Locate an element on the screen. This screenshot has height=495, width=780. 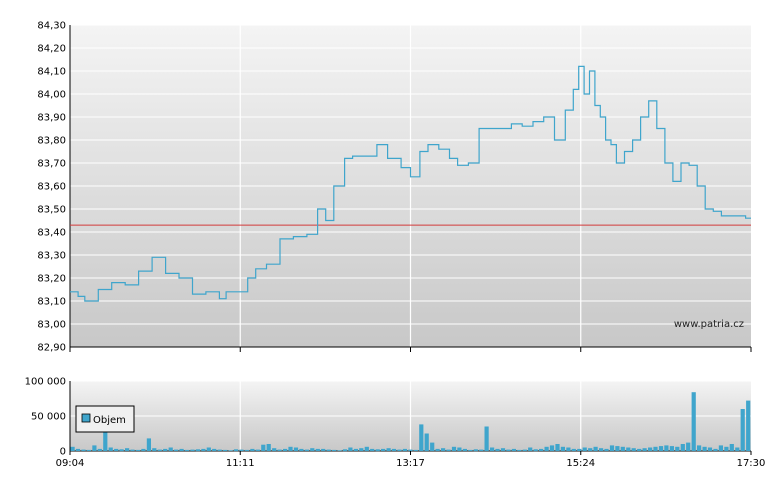
price-y-tick-label: 83,90 is located at coordinates (51, 118).